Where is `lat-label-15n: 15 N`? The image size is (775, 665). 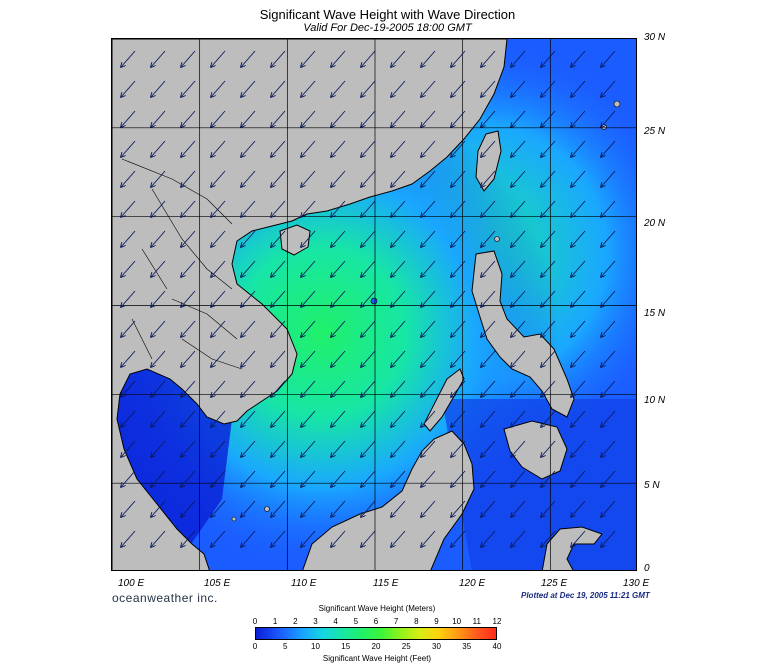 lat-label-15n: 15 N is located at coordinates (655, 313).